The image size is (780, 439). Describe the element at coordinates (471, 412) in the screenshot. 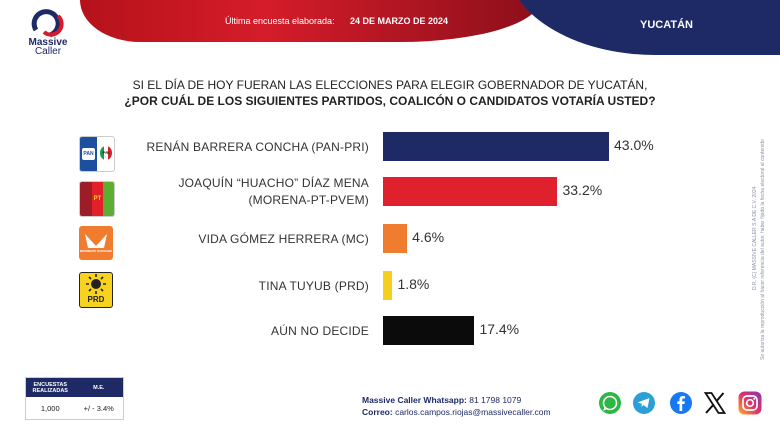

I see `email-address: carlos.campos.riojas@massivecaller.com` at that location.